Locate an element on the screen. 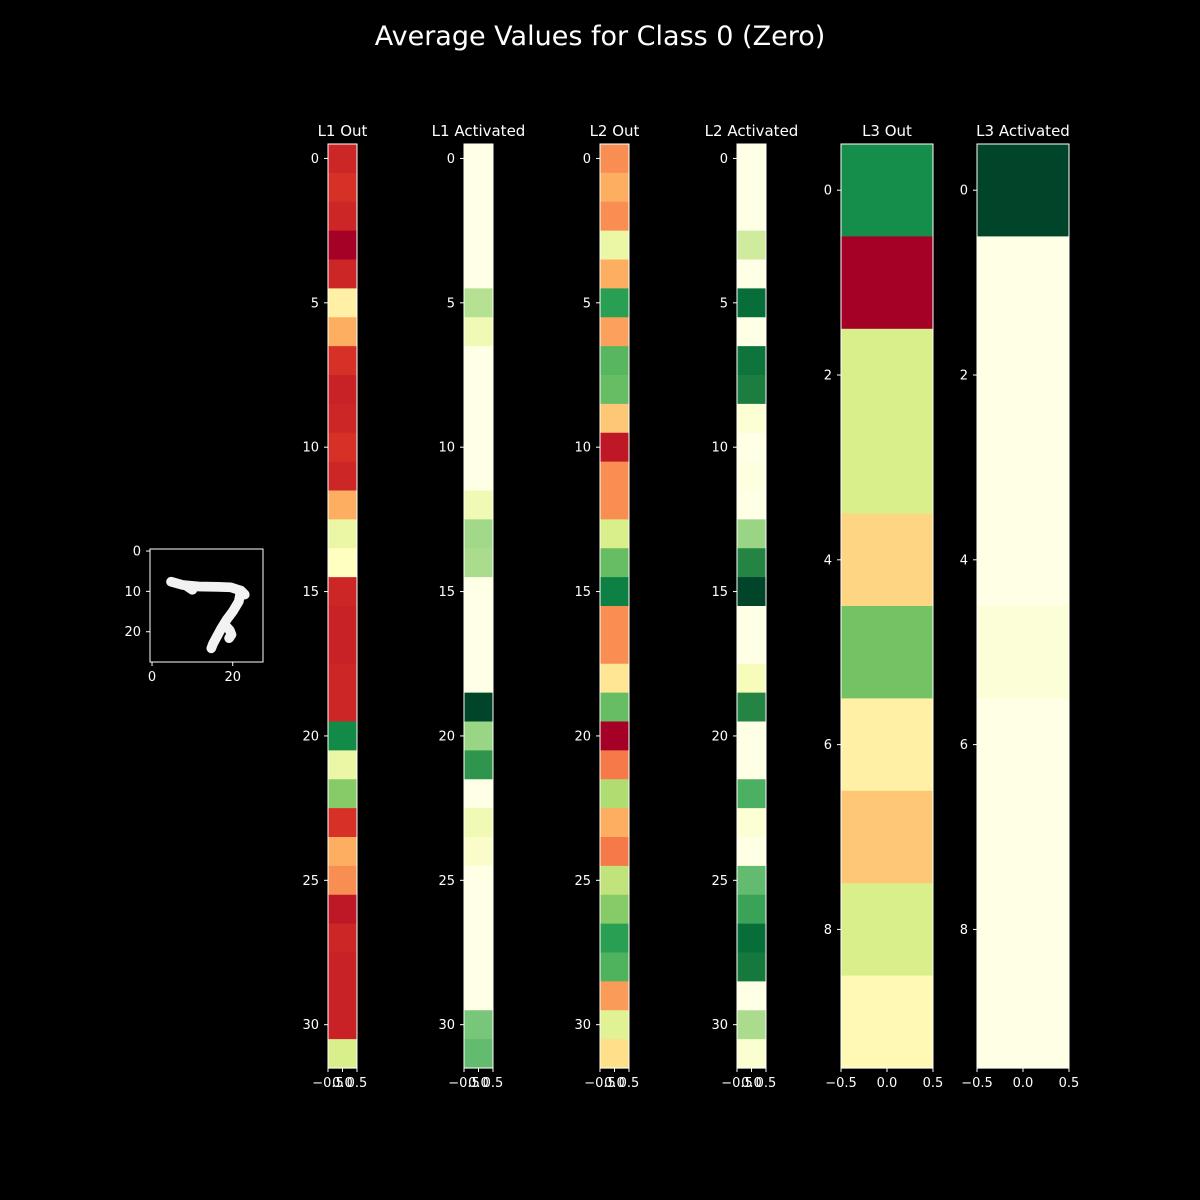 This screenshot has height=1200, width=1200. l1-out-title: L1 Out is located at coordinates (343, 131).